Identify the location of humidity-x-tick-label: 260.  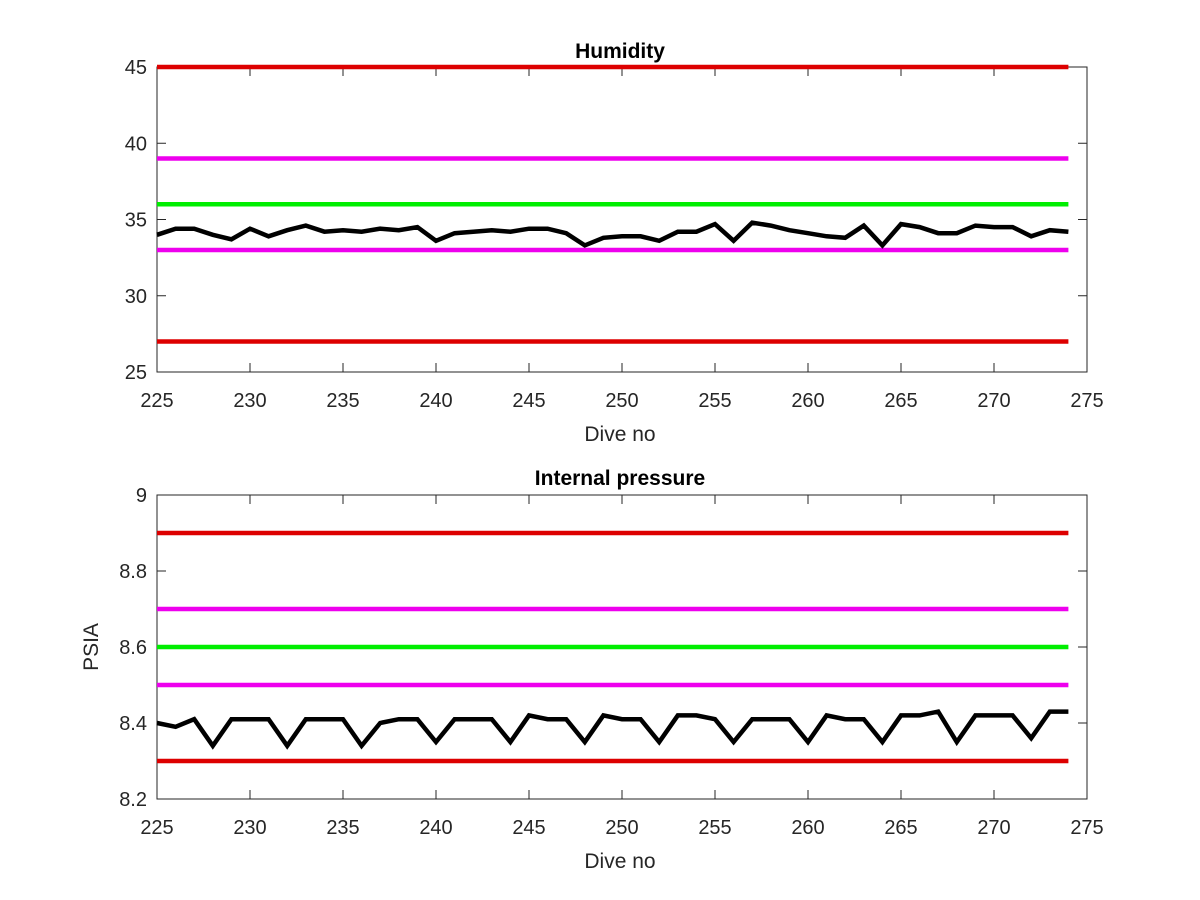
(807, 401).